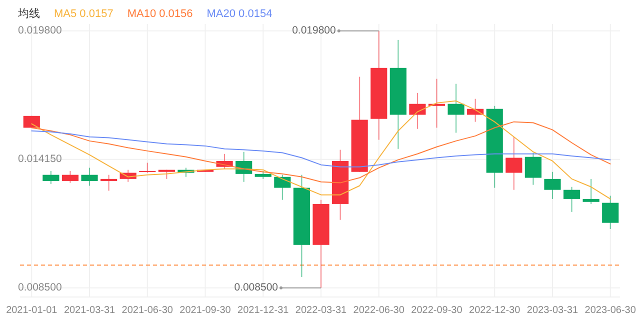  Describe the element at coordinates (206, 310) in the screenshot. I see `x-tick-label: 2021-09-30` at that location.